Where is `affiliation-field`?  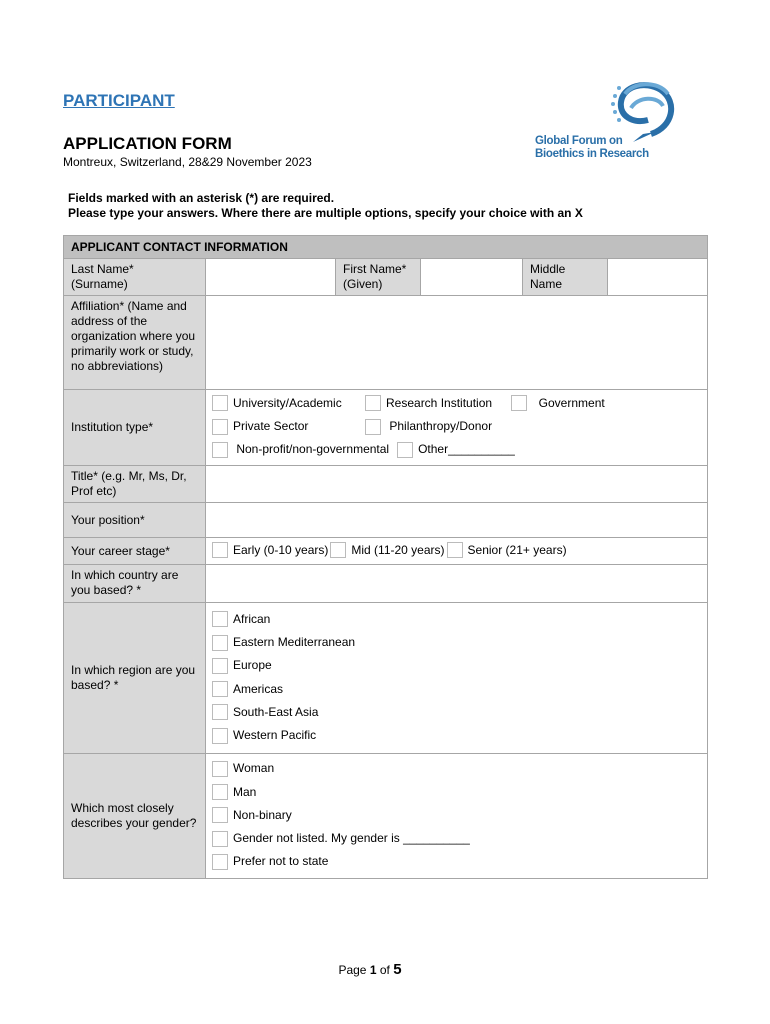 affiliation-field is located at coordinates (456, 342).